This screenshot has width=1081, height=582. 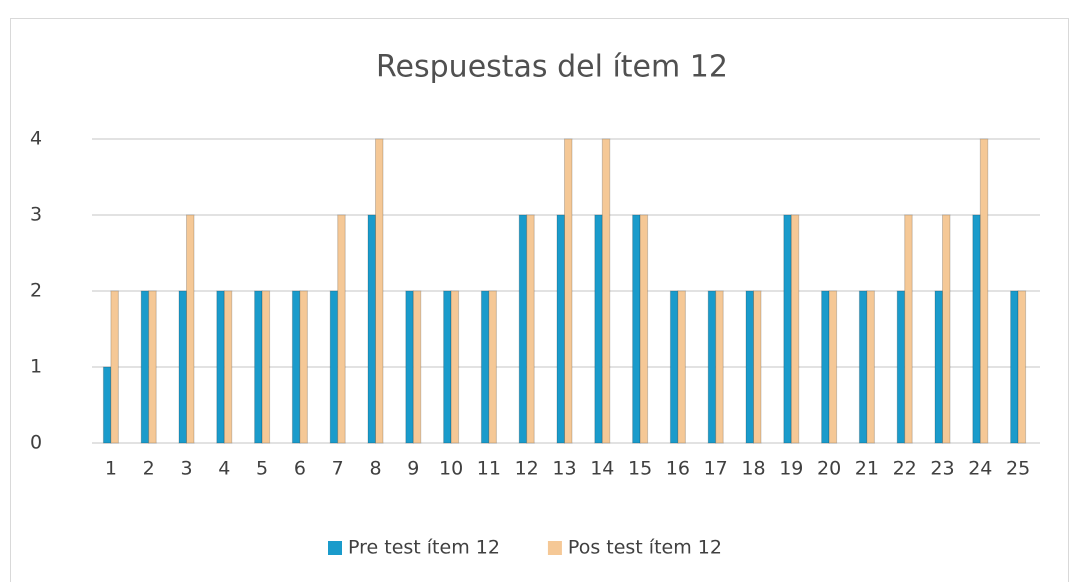 I want to click on x-tick-label: 8, so click(x=375, y=469).